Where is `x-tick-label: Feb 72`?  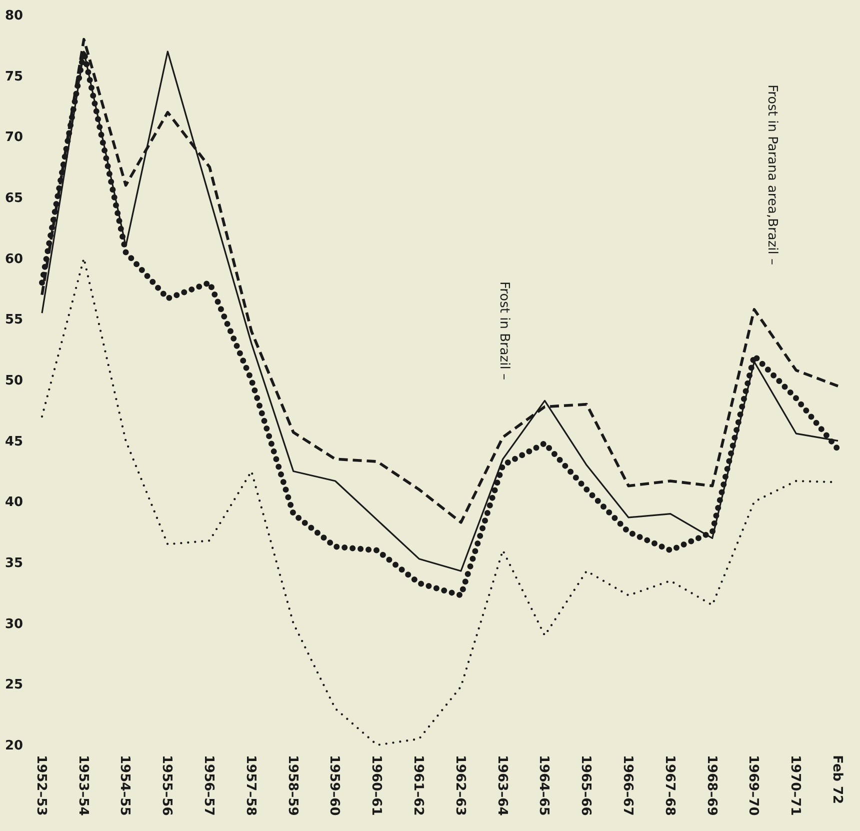
x-tick-label: Feb 72 is located at coordinates (836, 779).